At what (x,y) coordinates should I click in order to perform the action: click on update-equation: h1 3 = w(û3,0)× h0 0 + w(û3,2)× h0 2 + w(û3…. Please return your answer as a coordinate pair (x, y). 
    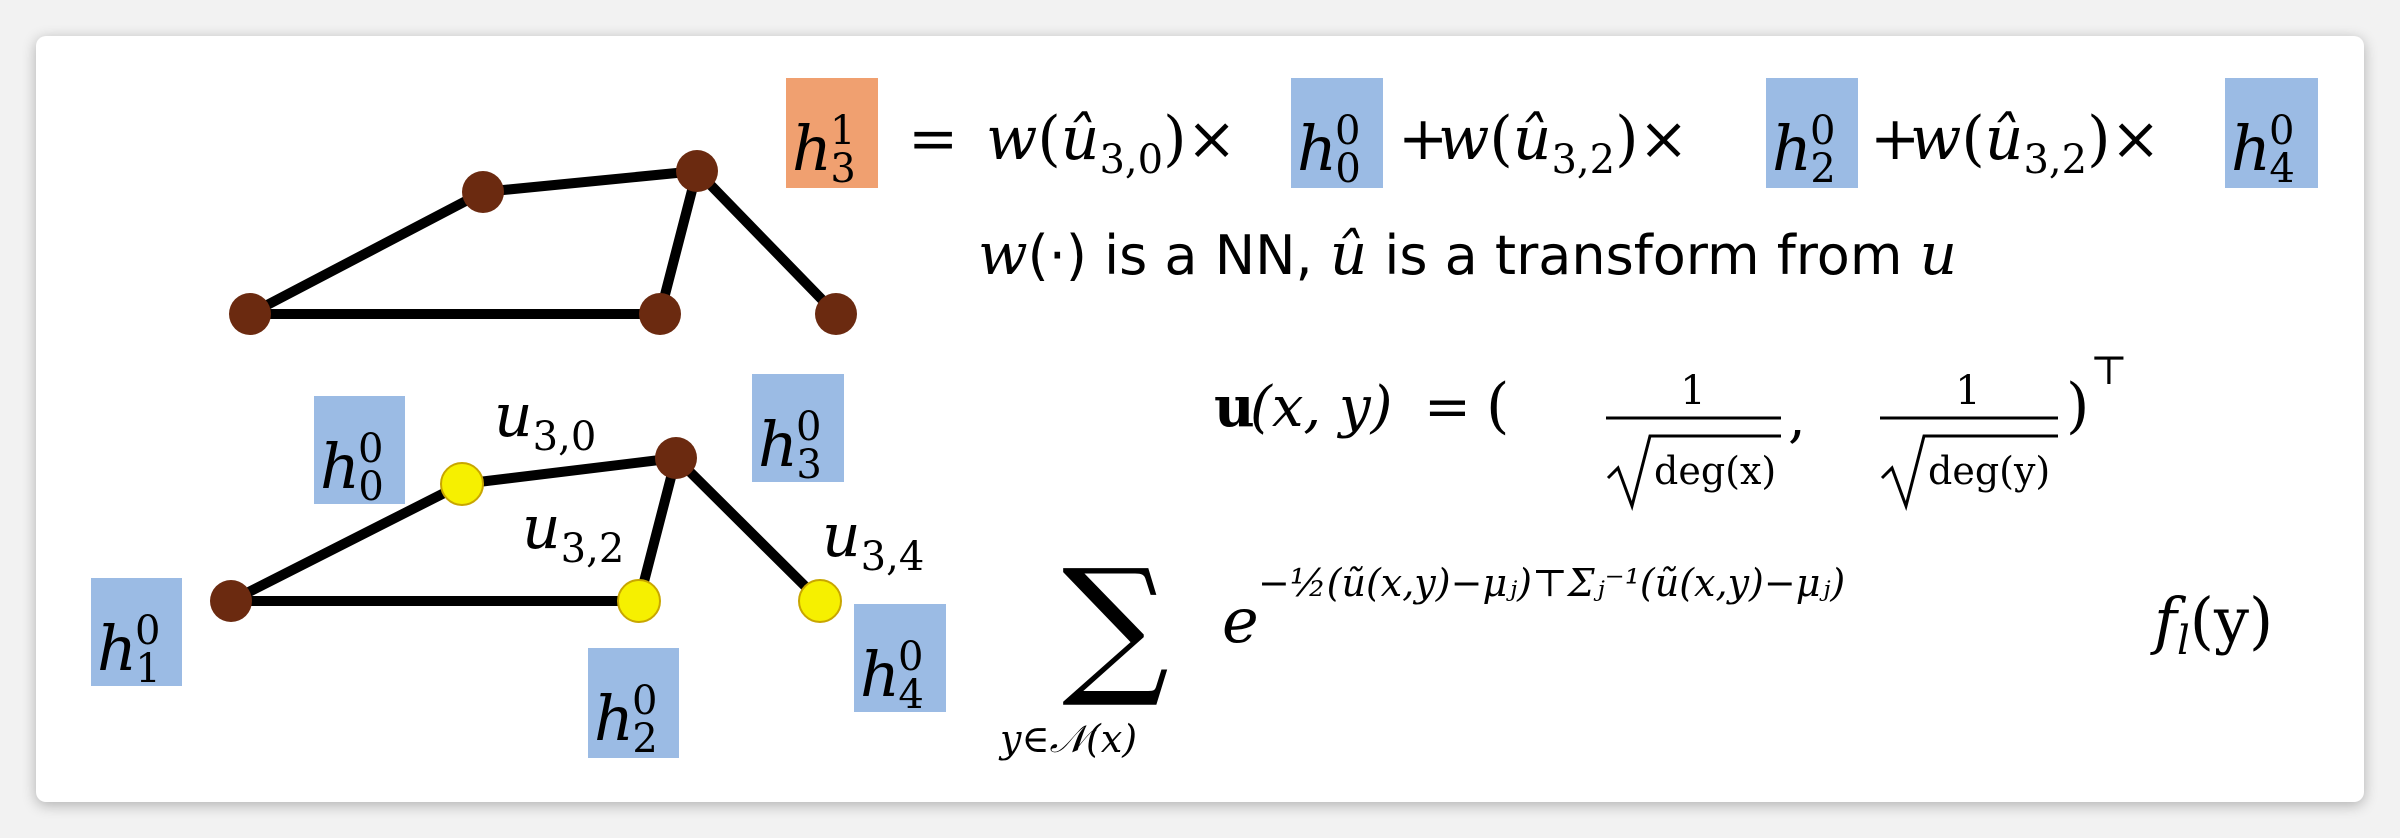
    Looking at the image, I should click on (1552, 135).